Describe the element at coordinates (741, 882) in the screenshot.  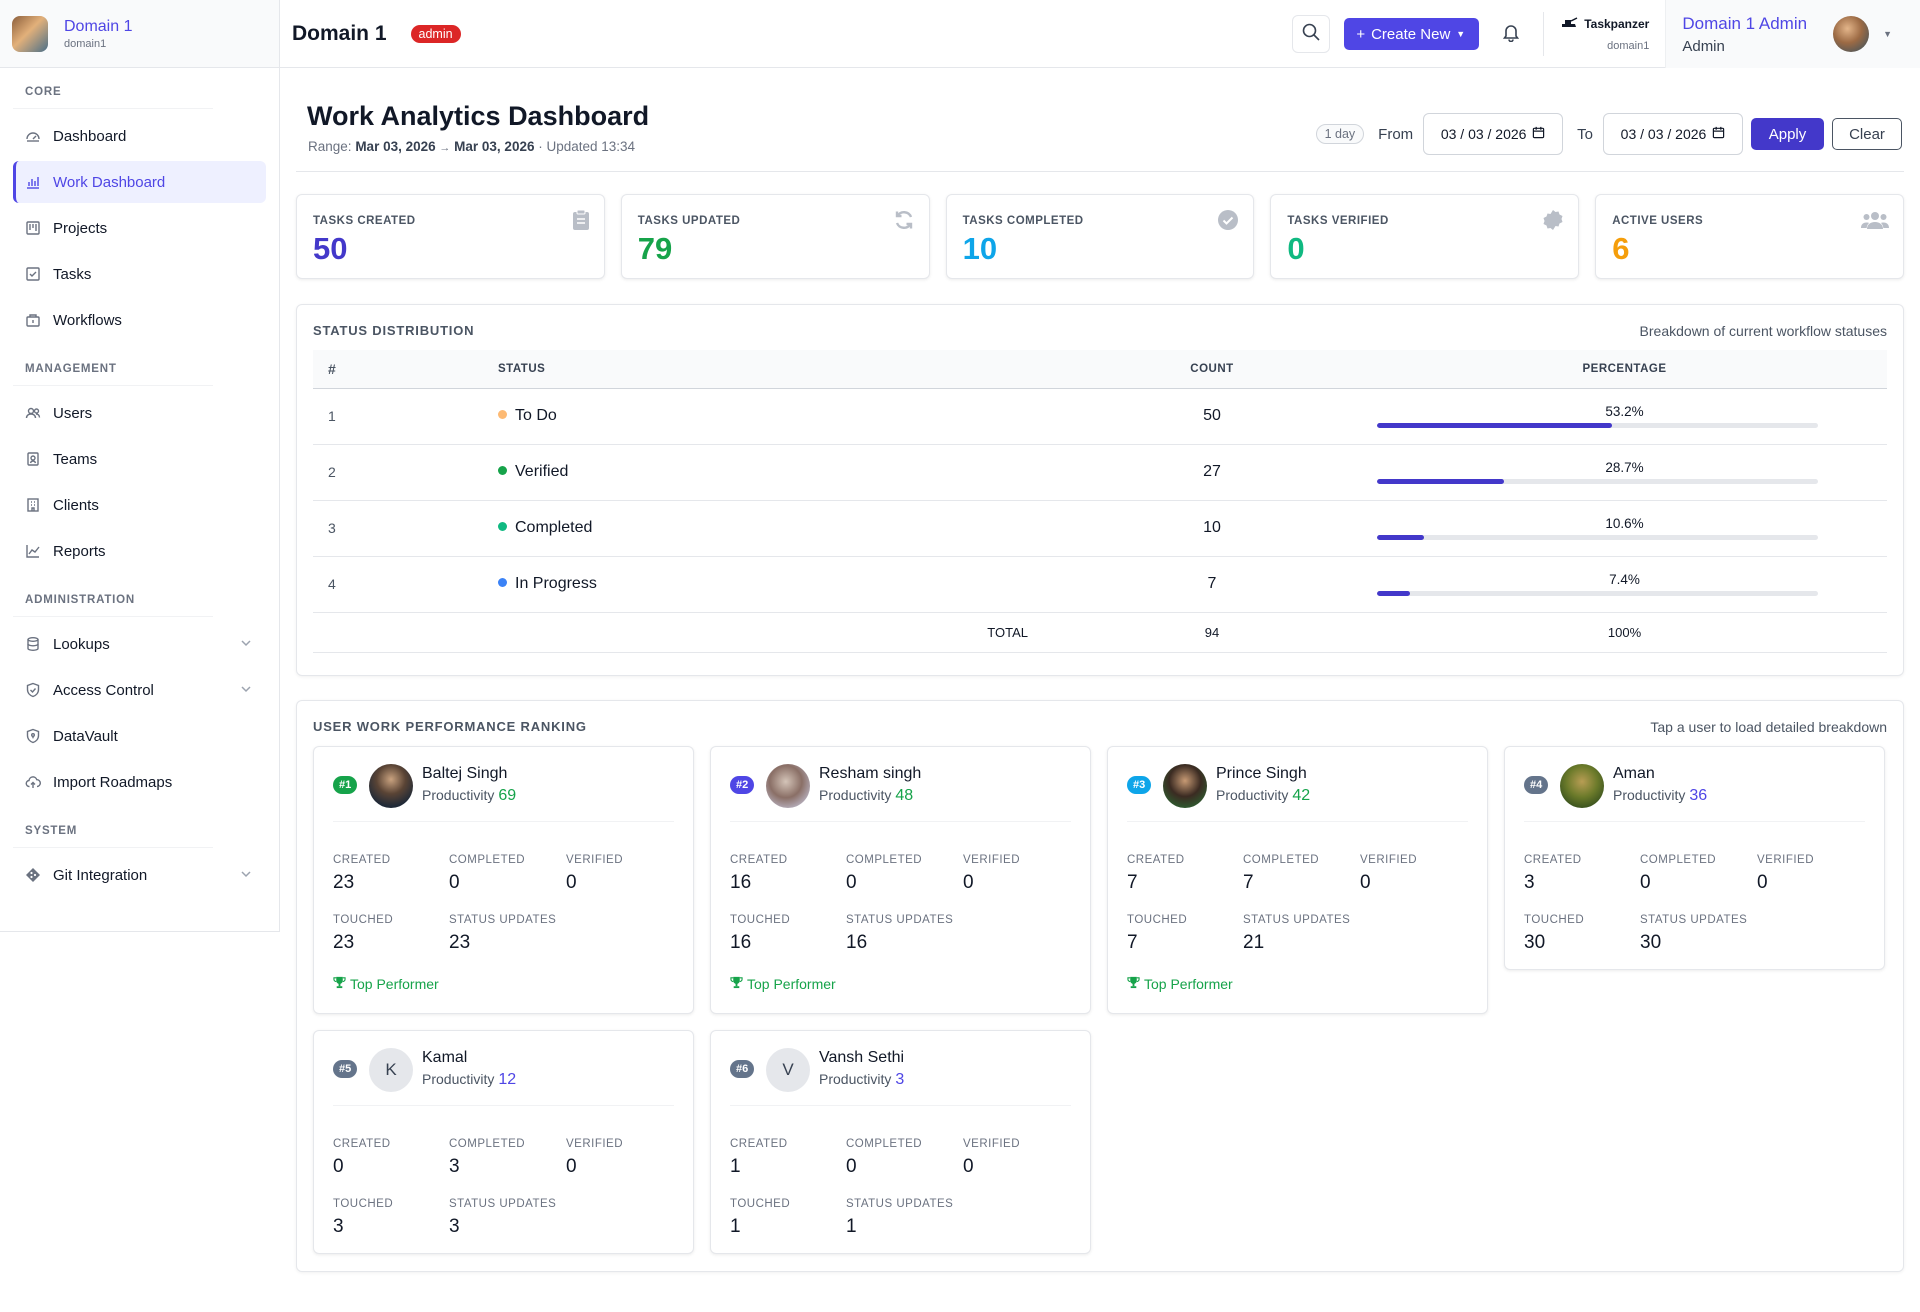
I see `metric-created: 16` at that location.